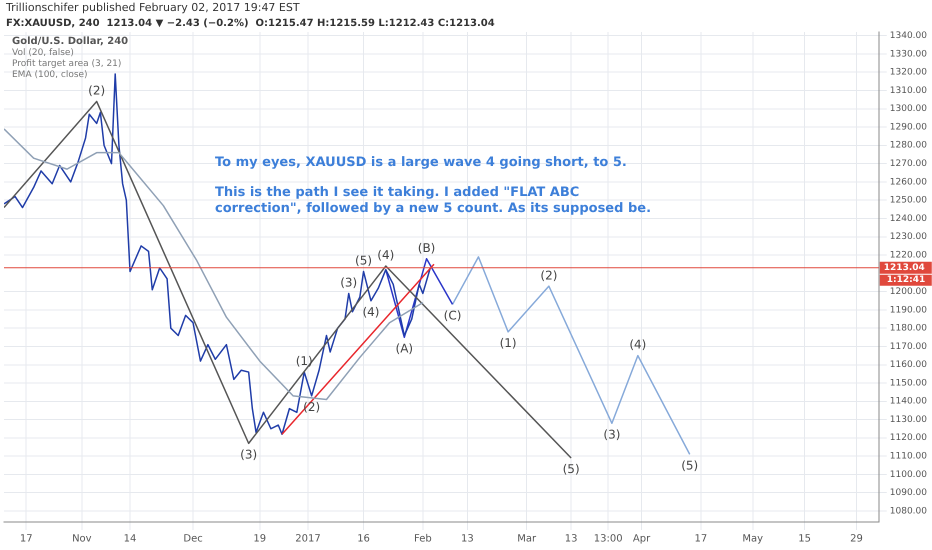 This screenshot has height=550, width=932. What do you see at coordinates (909, 365) in the screenshot?
I see `y-tick-label: 1160.00` at bounding box center [909, 365].